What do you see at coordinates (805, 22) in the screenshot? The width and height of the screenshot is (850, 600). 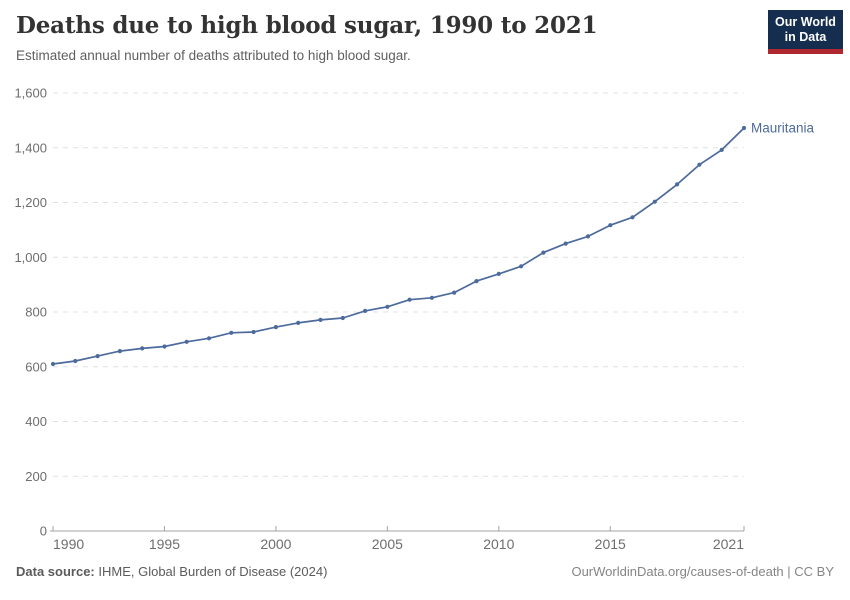 I see `owid-logo-line1: Our World` at bounding box center [805, 22].